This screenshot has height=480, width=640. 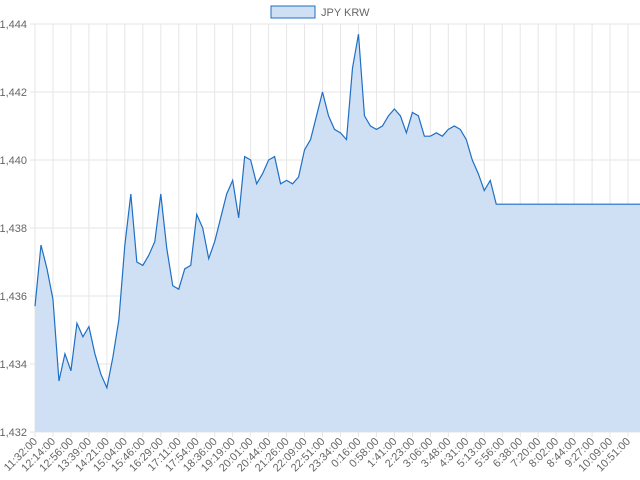 I want to click on legend-label: JPY KRW, so click(x=345, y=13).